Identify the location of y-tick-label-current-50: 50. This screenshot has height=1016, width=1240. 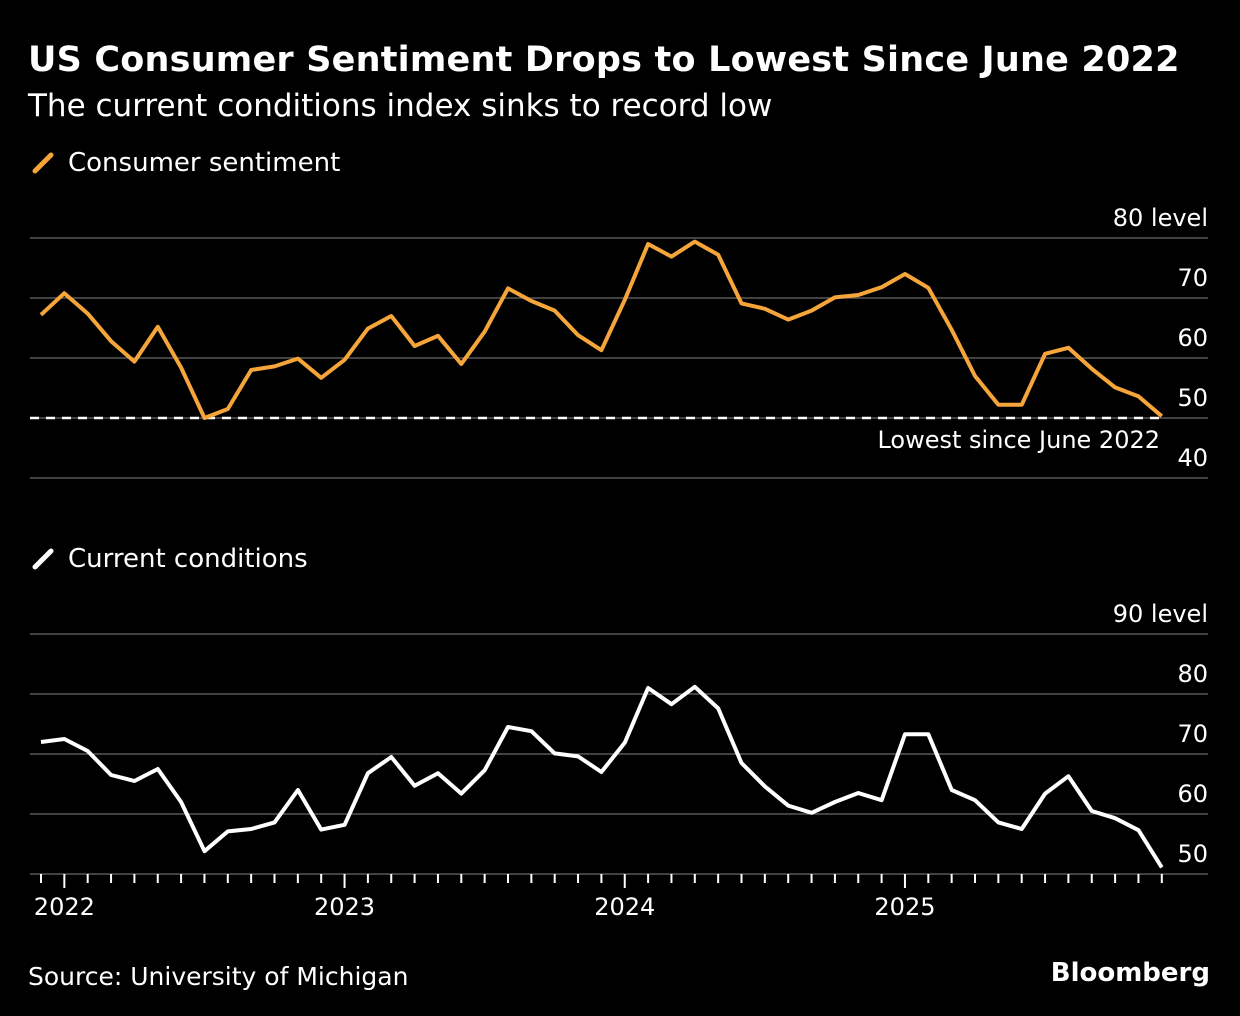
(1192, 854).